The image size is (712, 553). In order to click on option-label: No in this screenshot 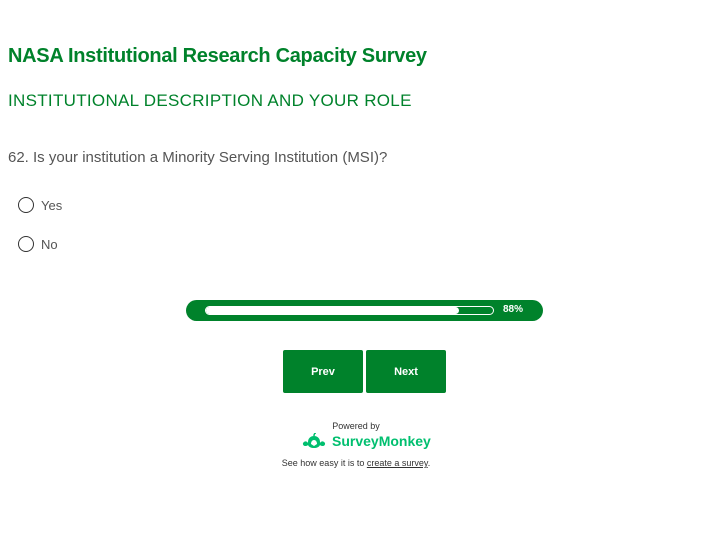, I will do `click(49, 244)`.